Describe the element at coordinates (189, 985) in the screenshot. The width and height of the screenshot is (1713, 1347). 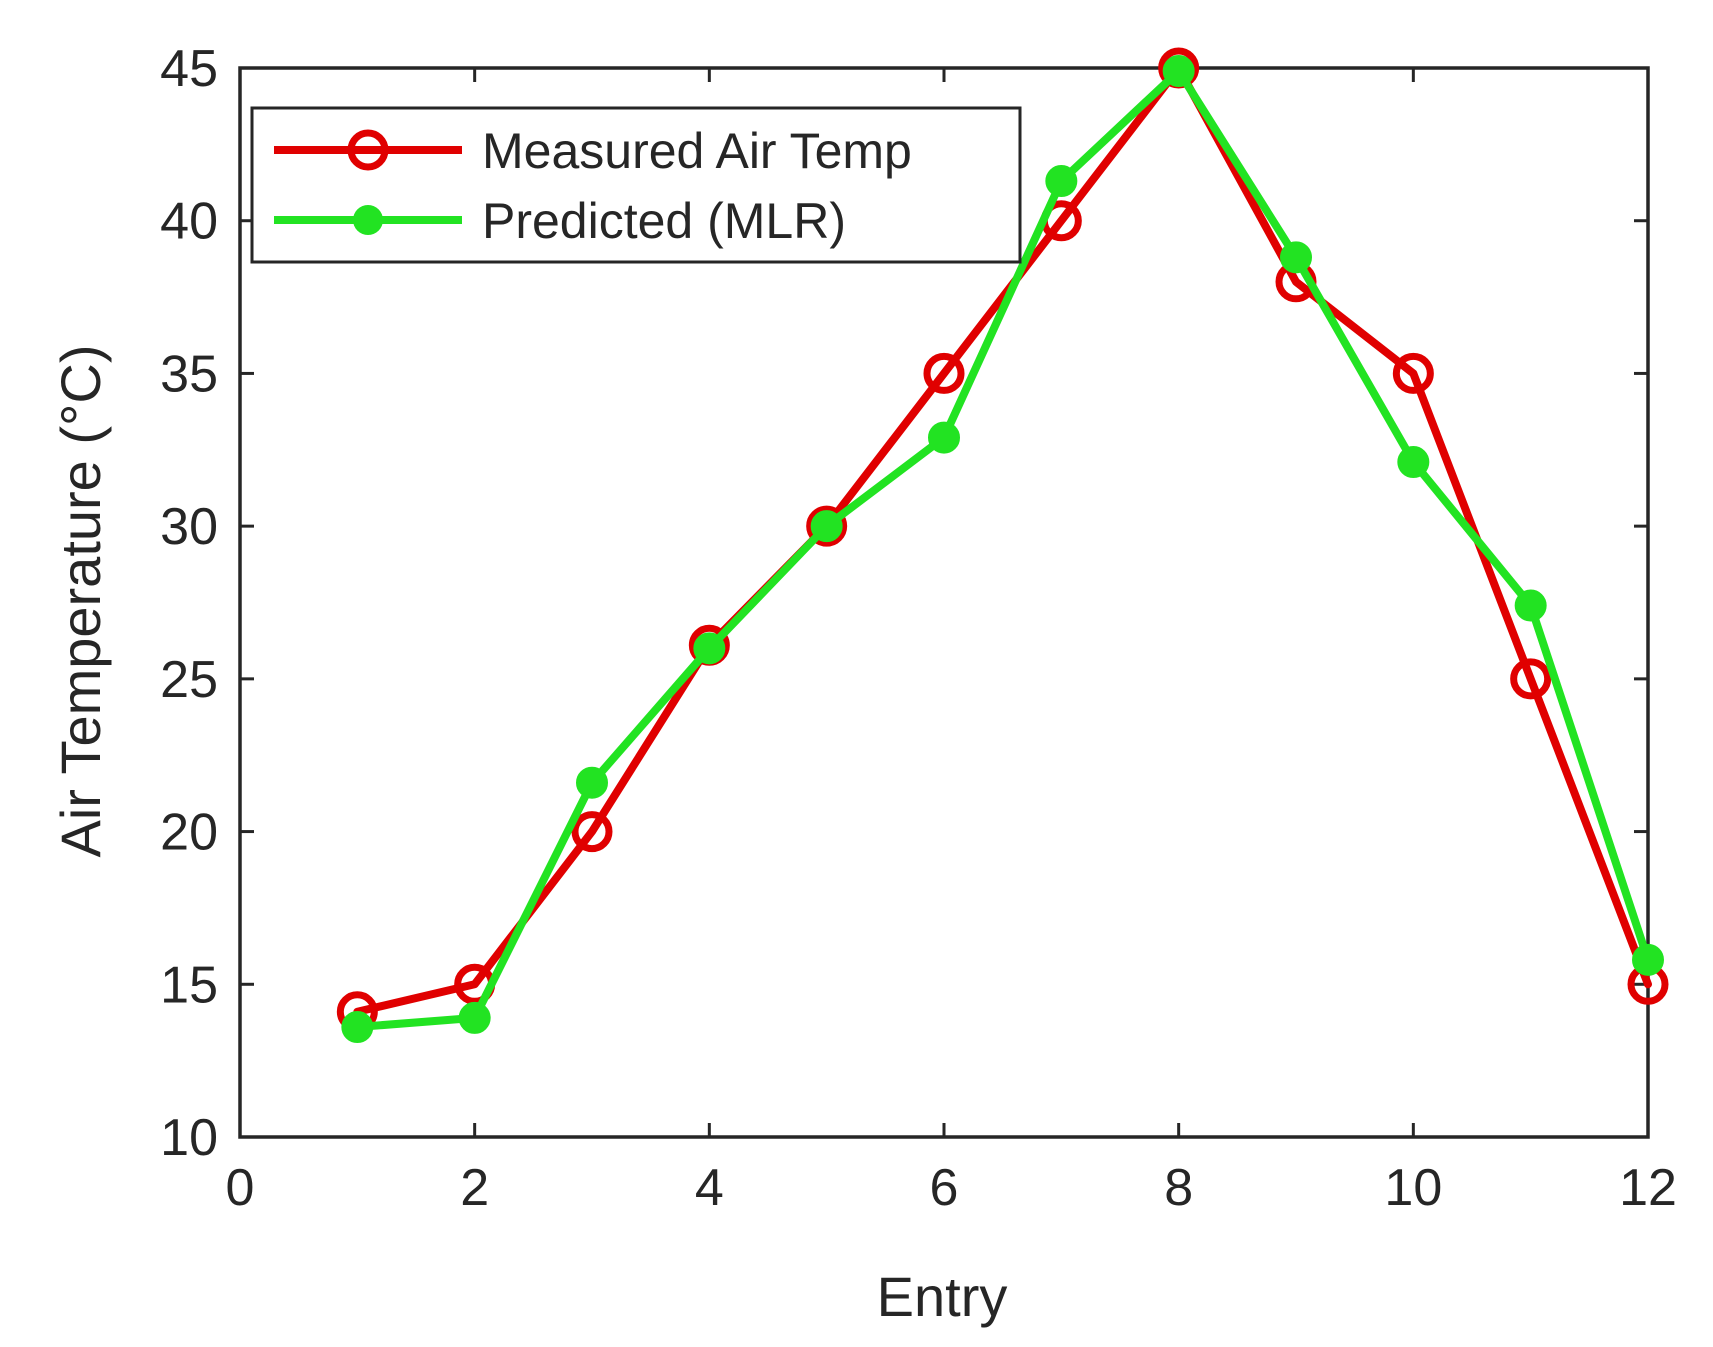
I see `y-tick-label: 15` at that location.